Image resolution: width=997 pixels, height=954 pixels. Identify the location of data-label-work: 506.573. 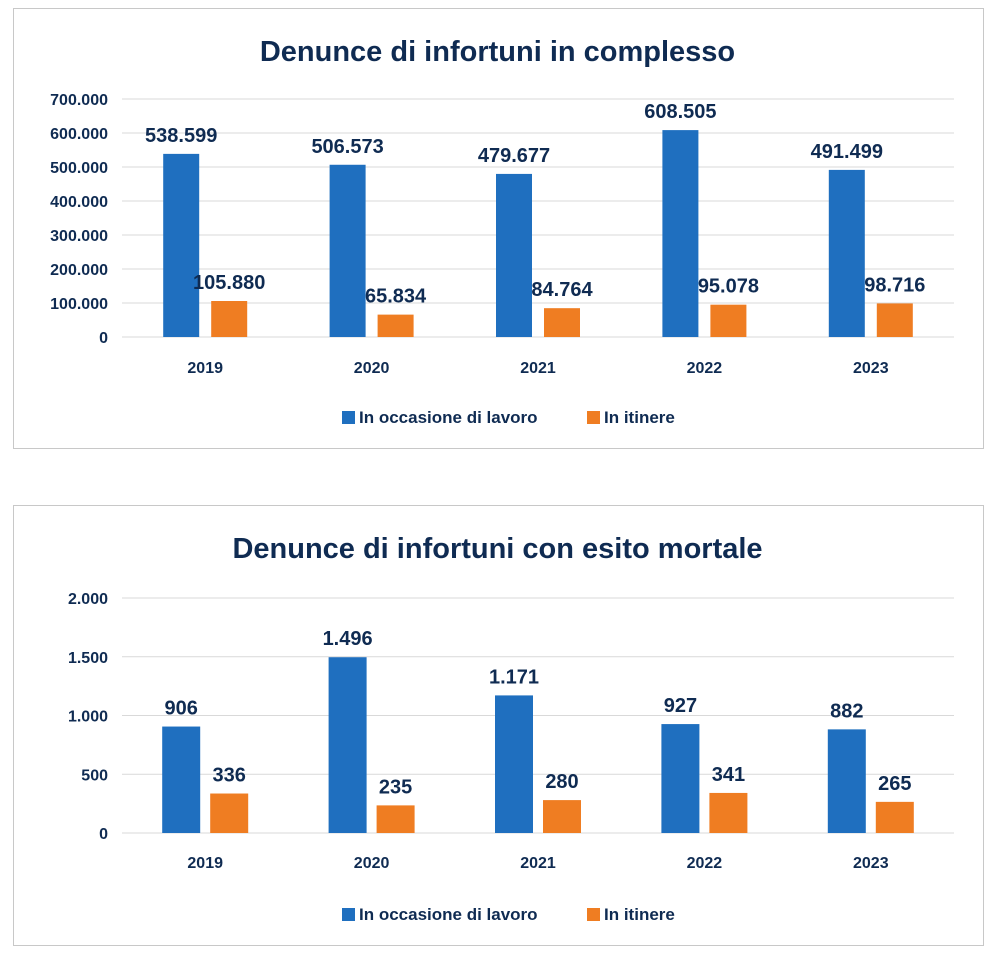
(347, 147).